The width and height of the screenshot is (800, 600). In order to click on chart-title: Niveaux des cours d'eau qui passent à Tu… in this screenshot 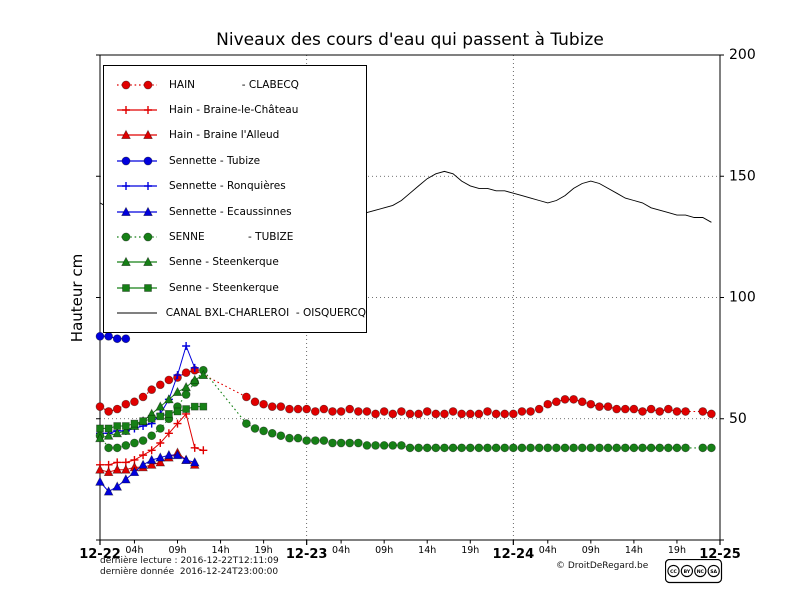, I will do `click(410, 40)`.